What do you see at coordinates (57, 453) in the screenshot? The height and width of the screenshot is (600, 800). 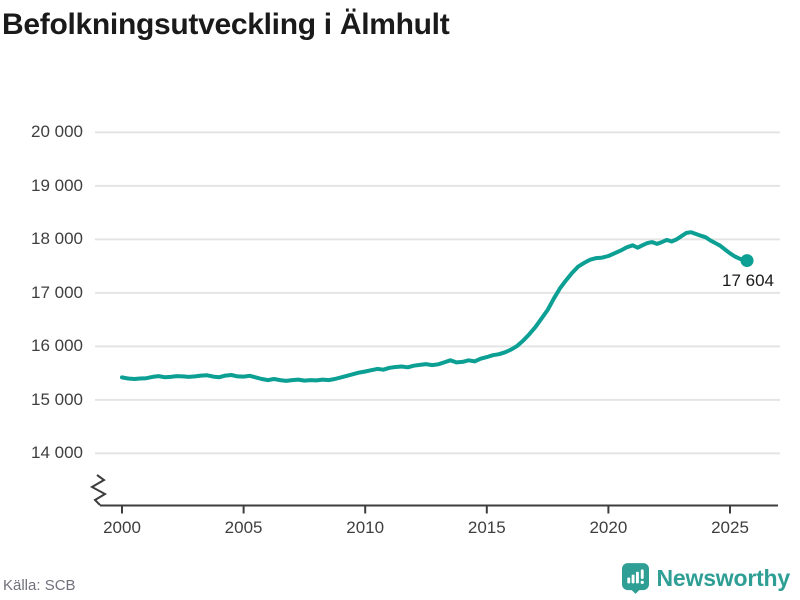 I see `y-axis-tick-label: 14 000` at bounding box center [57, 453].